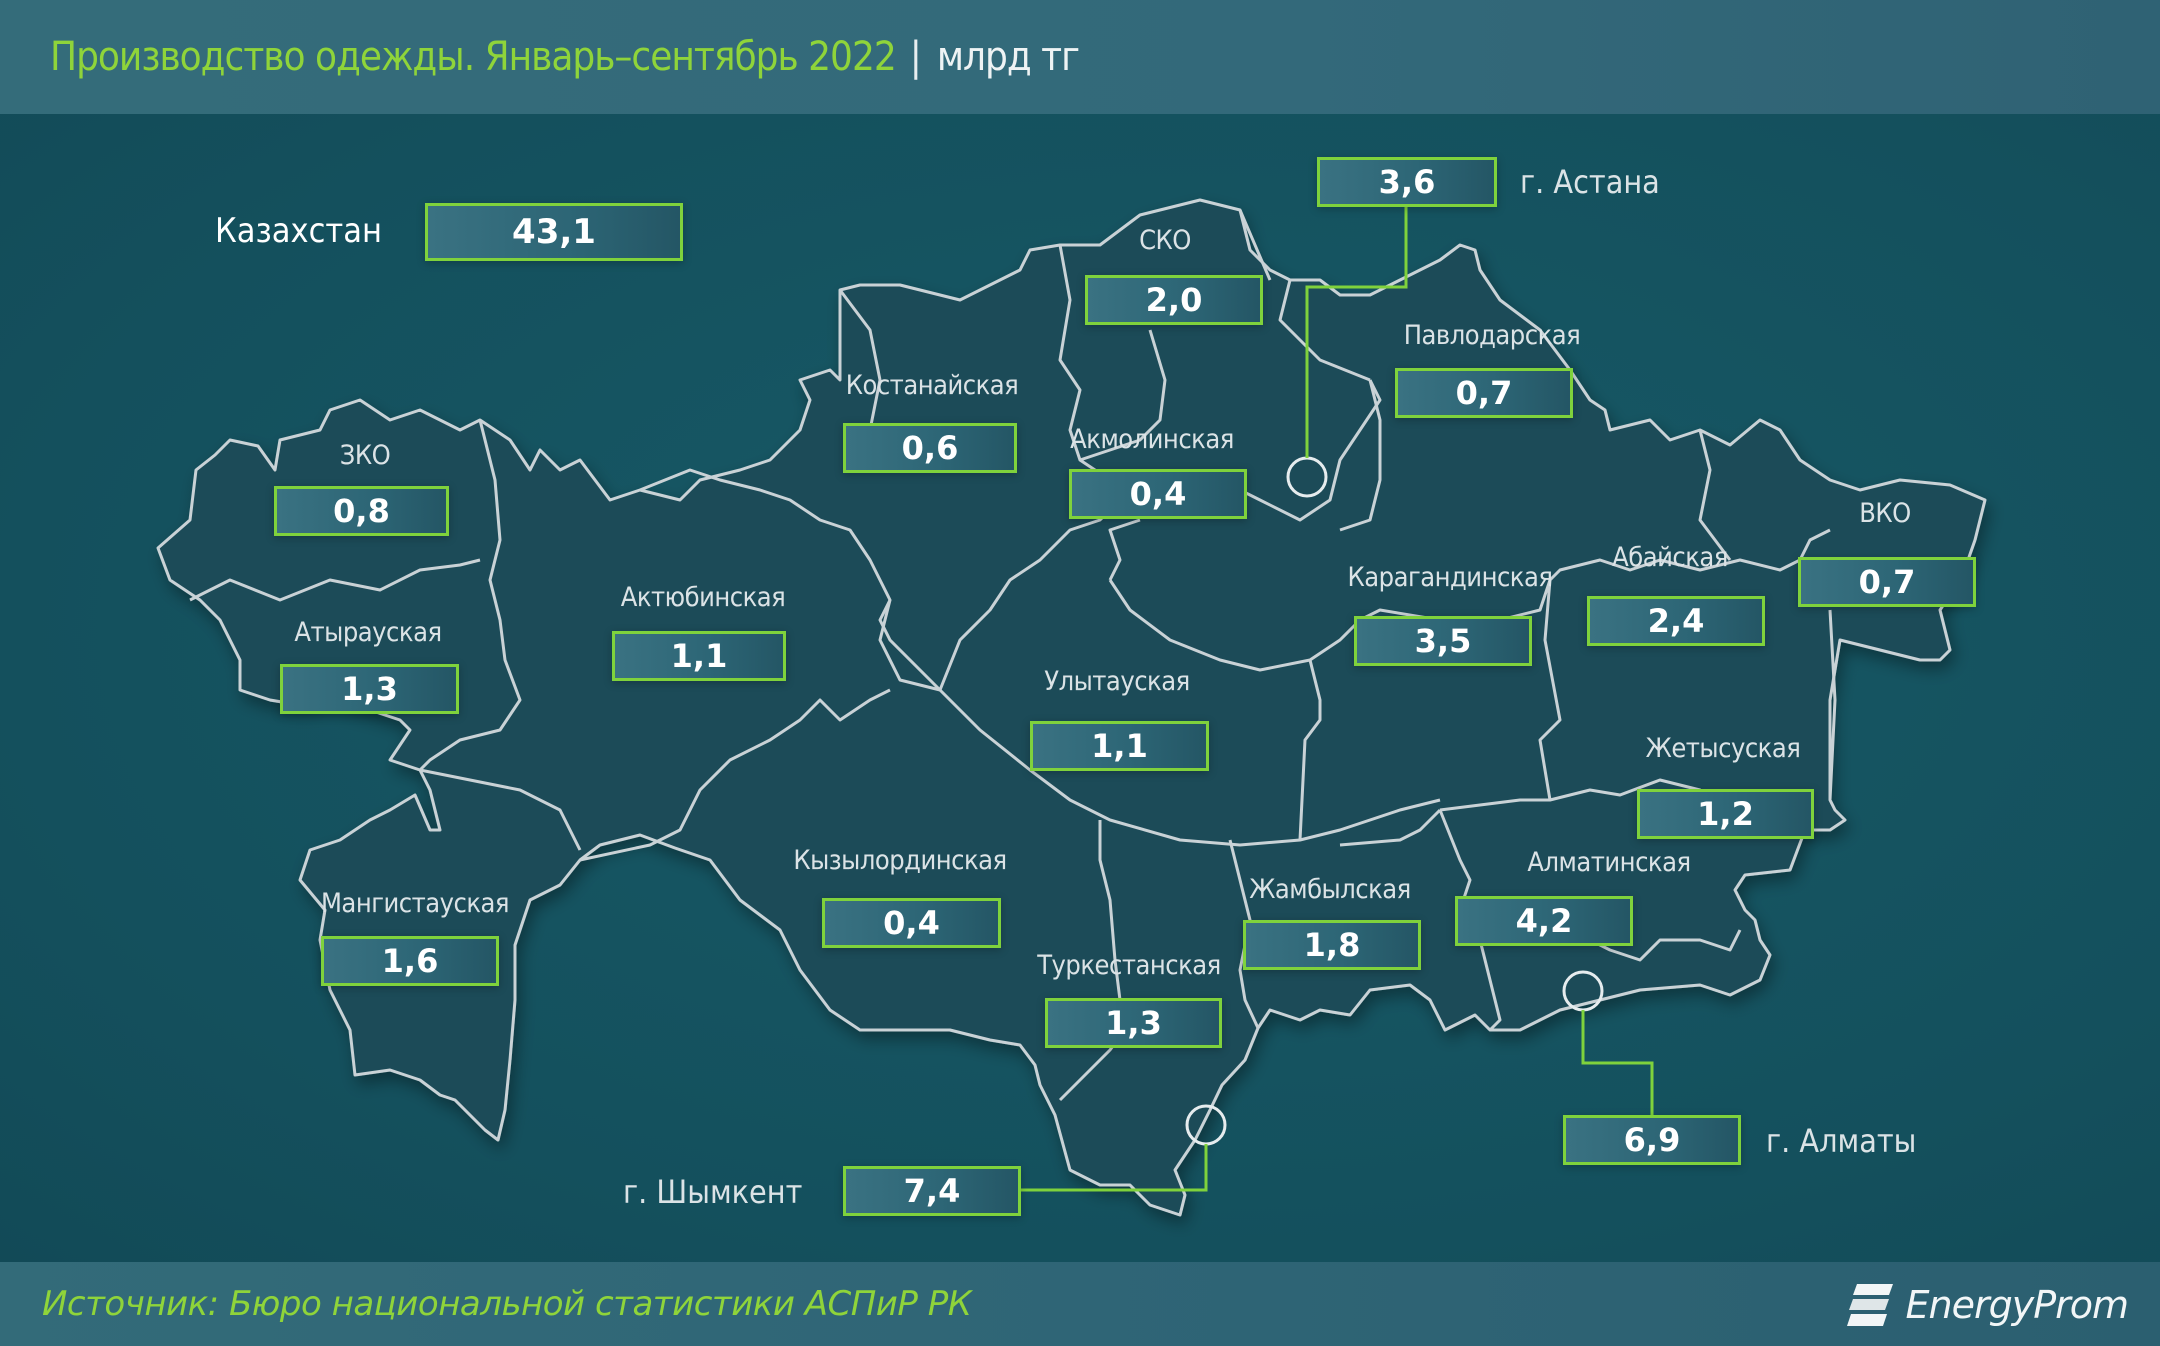 This screenshot has width=2160, height=1346. What do you see at coordinates (1008, 57) in the screenshot?
I see `title-unit: млрд тг` at bounding box center [1008, 57].